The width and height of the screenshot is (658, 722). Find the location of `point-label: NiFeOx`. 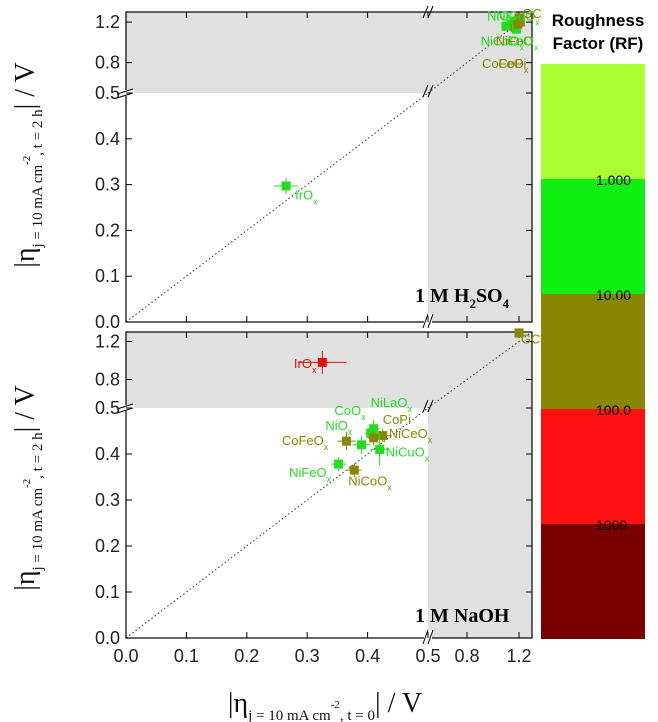

point-label: NiFeOx is located at coordinates (310, 474).